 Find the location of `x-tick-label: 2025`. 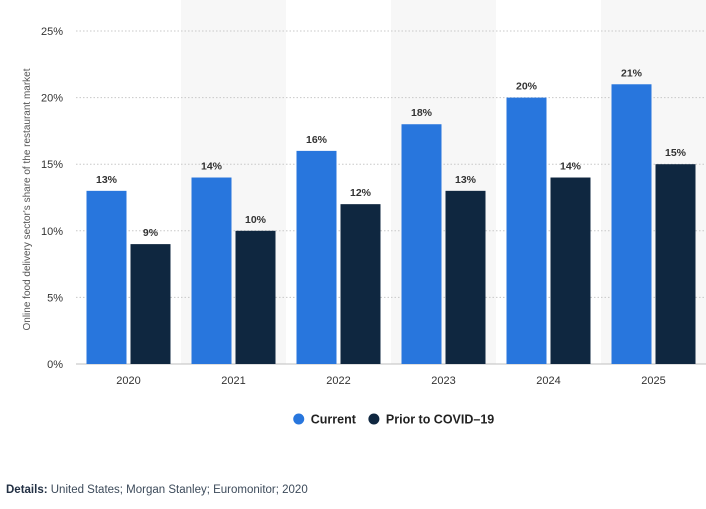

x-tick-label: 2025 is located at coordinates (653, 381).